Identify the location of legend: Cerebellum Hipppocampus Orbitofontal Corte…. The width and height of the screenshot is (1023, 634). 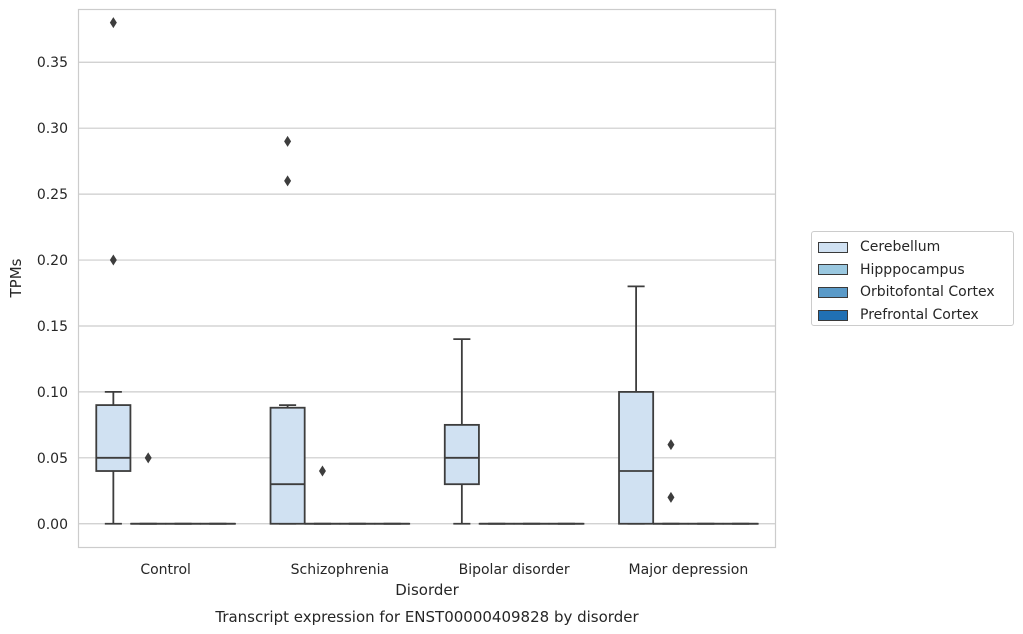
(912, 278).